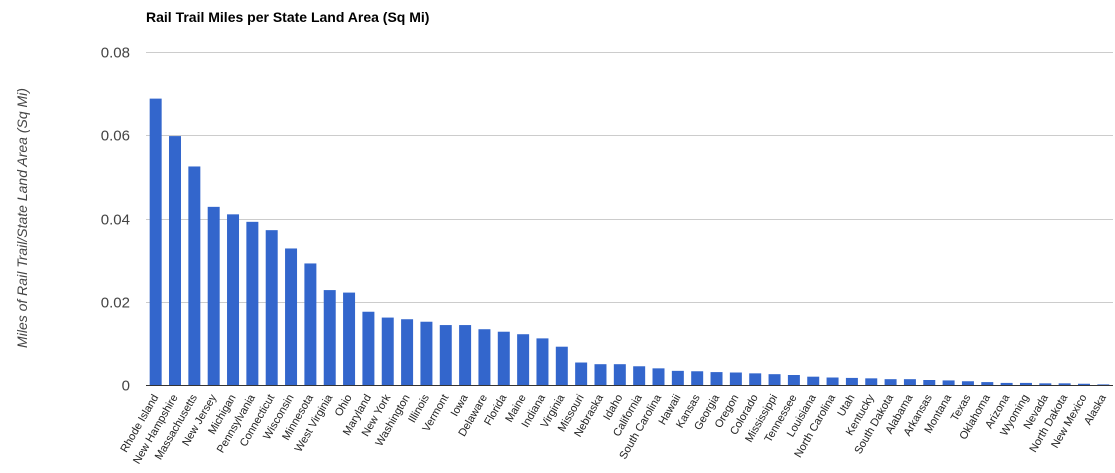  I want to click on y-tick-label: 0.02, so click(115, 303).